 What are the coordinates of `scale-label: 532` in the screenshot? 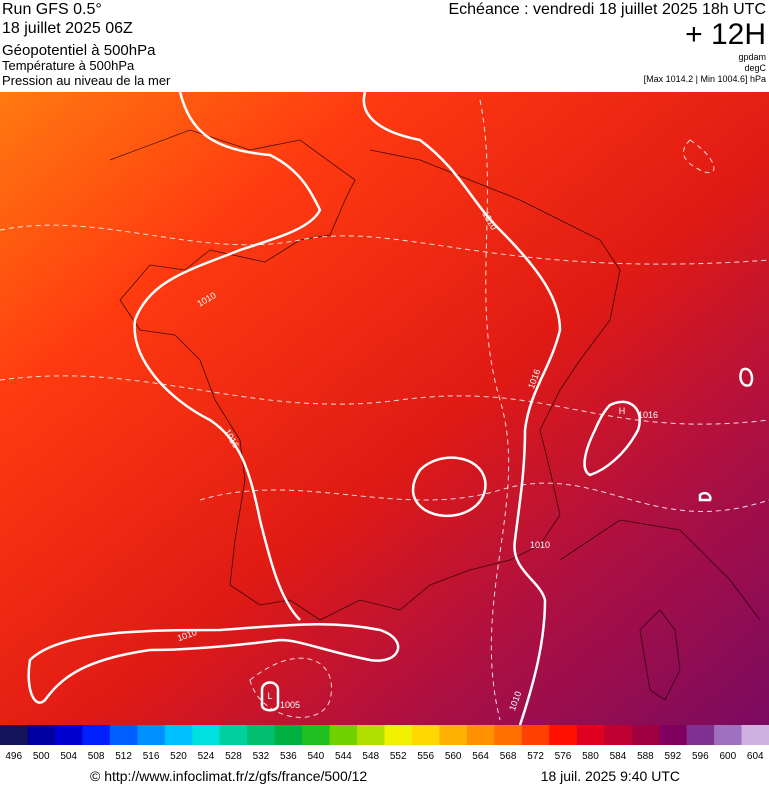 It's located at (261, 756).